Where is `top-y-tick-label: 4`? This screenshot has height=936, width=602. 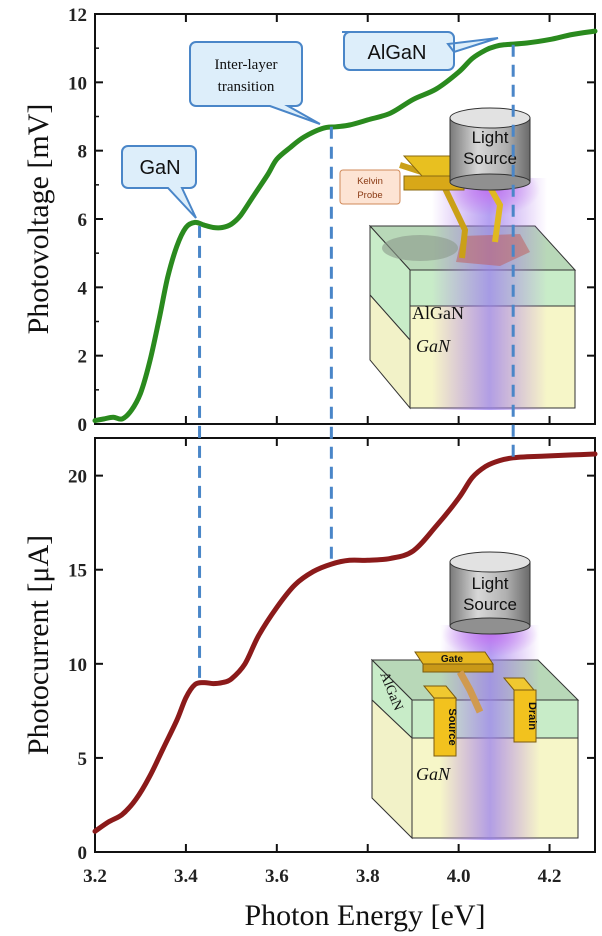
top-y-tick-label: 4 is located at coordinates (83, 288).